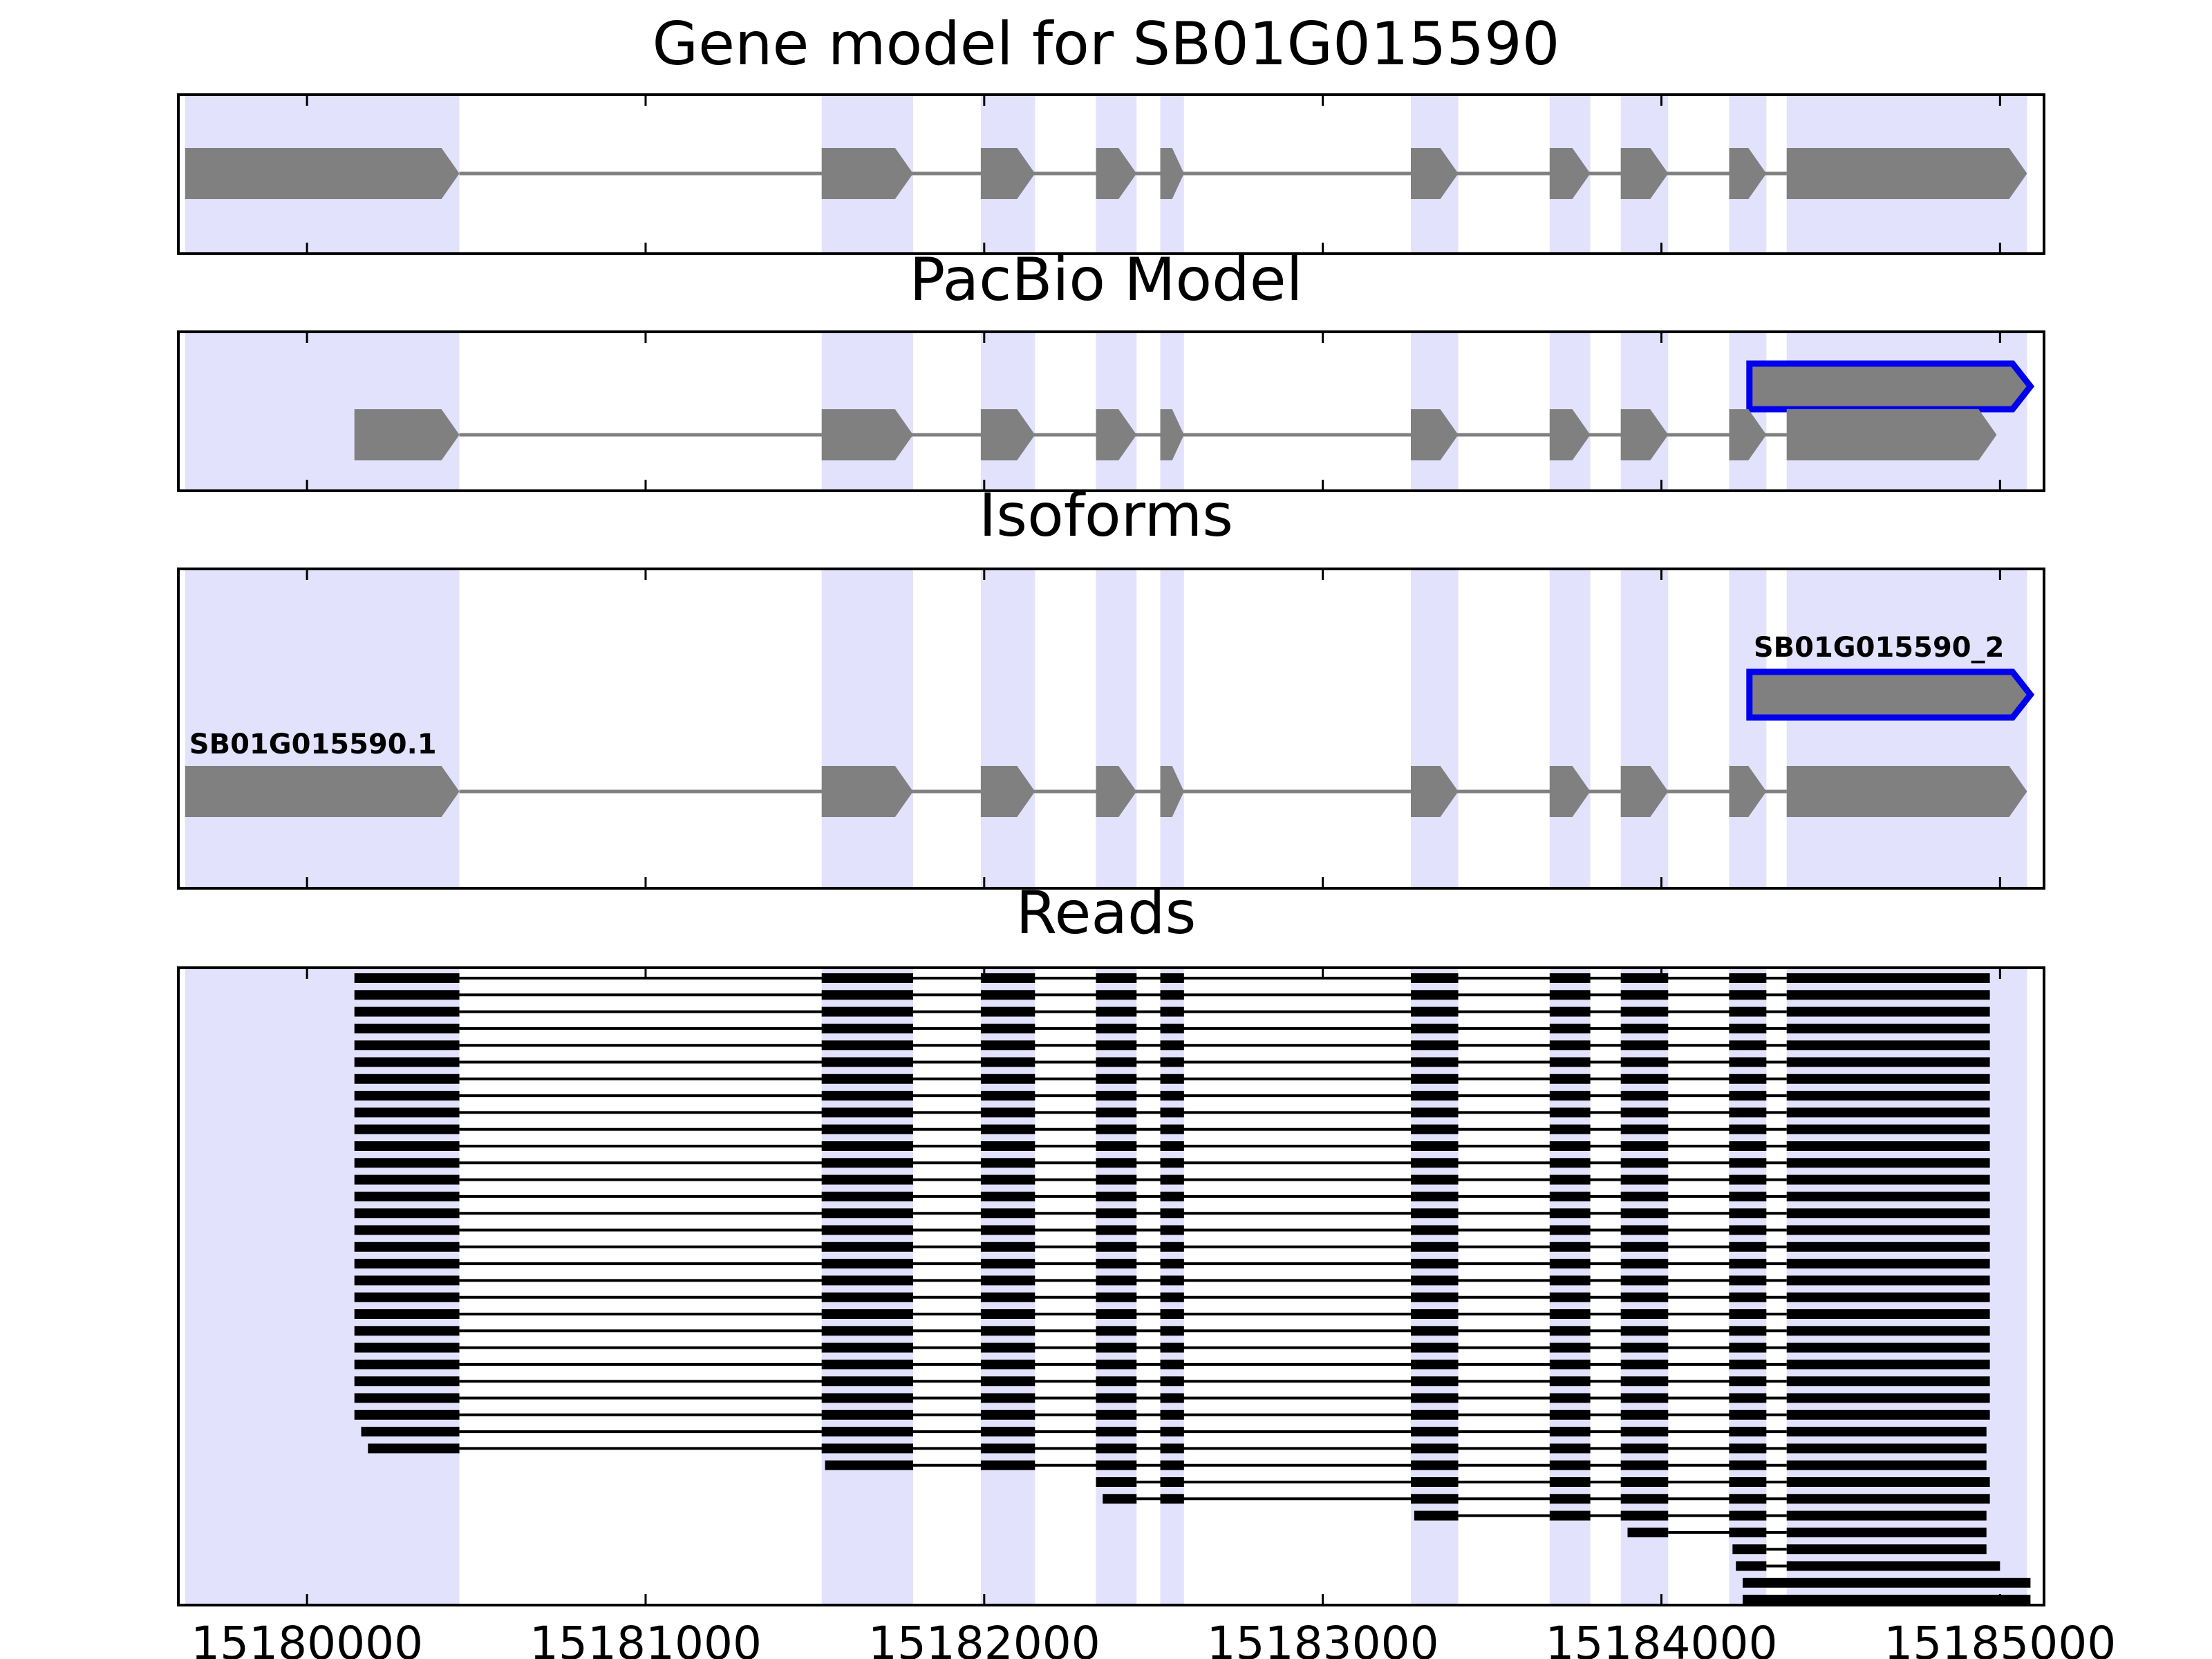 This screenshot has width=2212, height=1659. Describe the element at coordinates (1105, 280) in the screenshot. I see `panel-title-pacbio-model: PacBio Model` at that location.